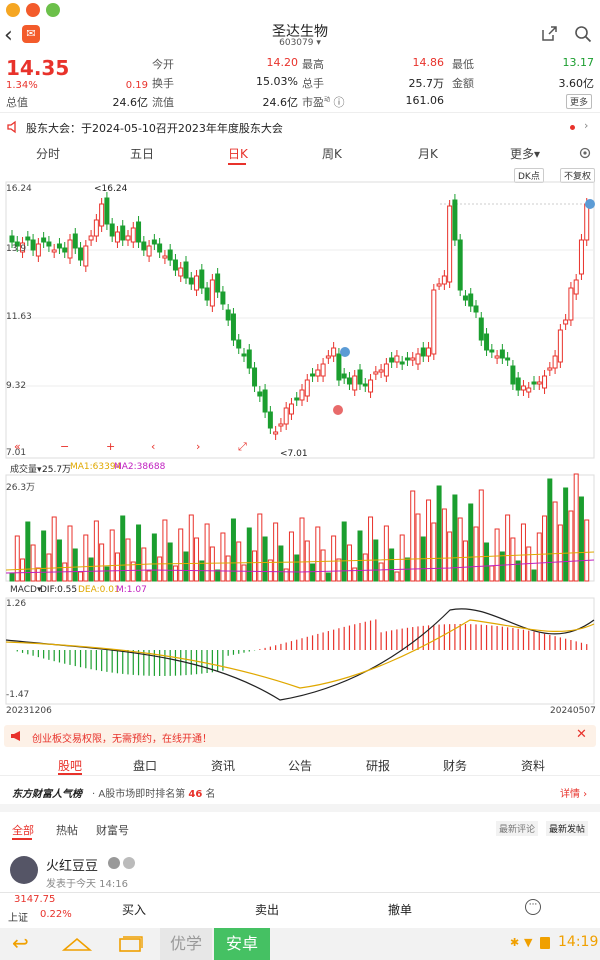 The width and height of the screenshot is (600, 960). Describe the element at coordinates (585, 153) in the screenshot. I see `settings-icon` at that location.